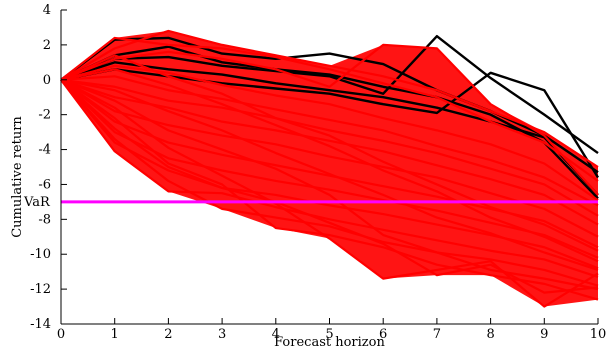 This screenshot has width=606, height=350. What do you see at coordinates (47, 45) in the screenshot?
I see `y-tick-label: 2` at bounding box center [47, 45].